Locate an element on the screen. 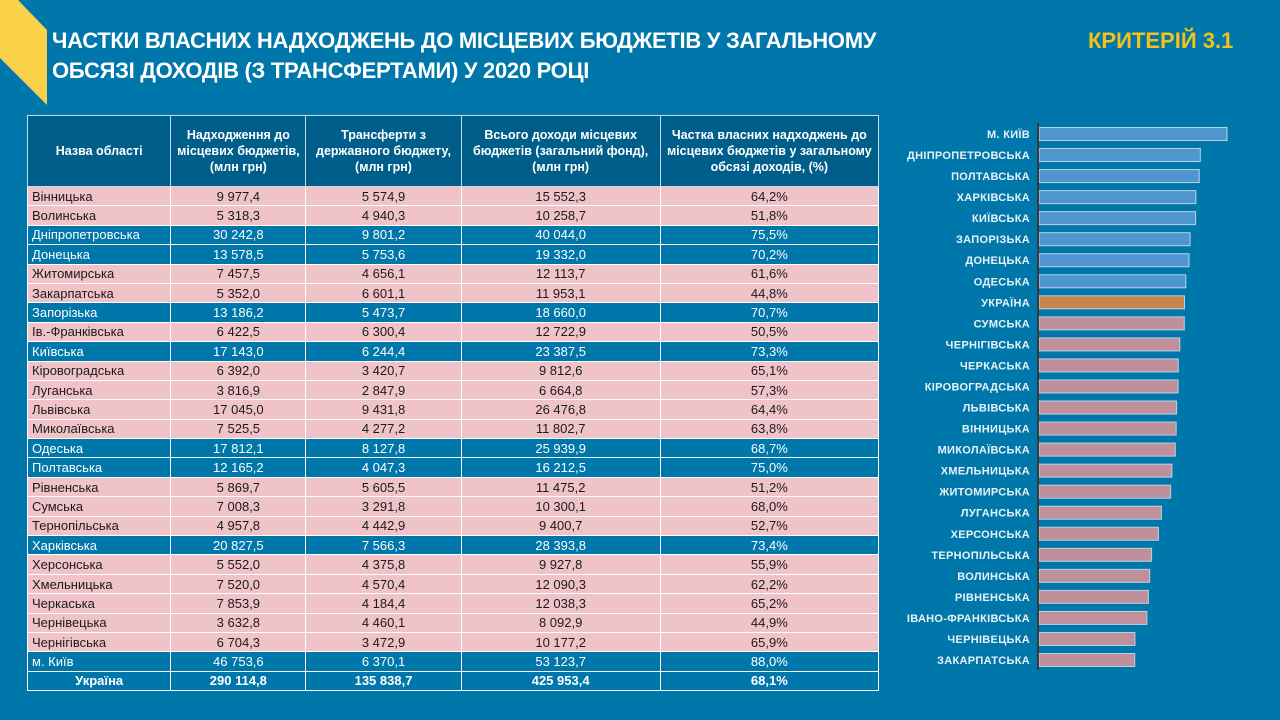 Image resolution: width=1280 pixels, height=720 pixels. region-name-cell: Рівненська is located at coordinates (99, 487).